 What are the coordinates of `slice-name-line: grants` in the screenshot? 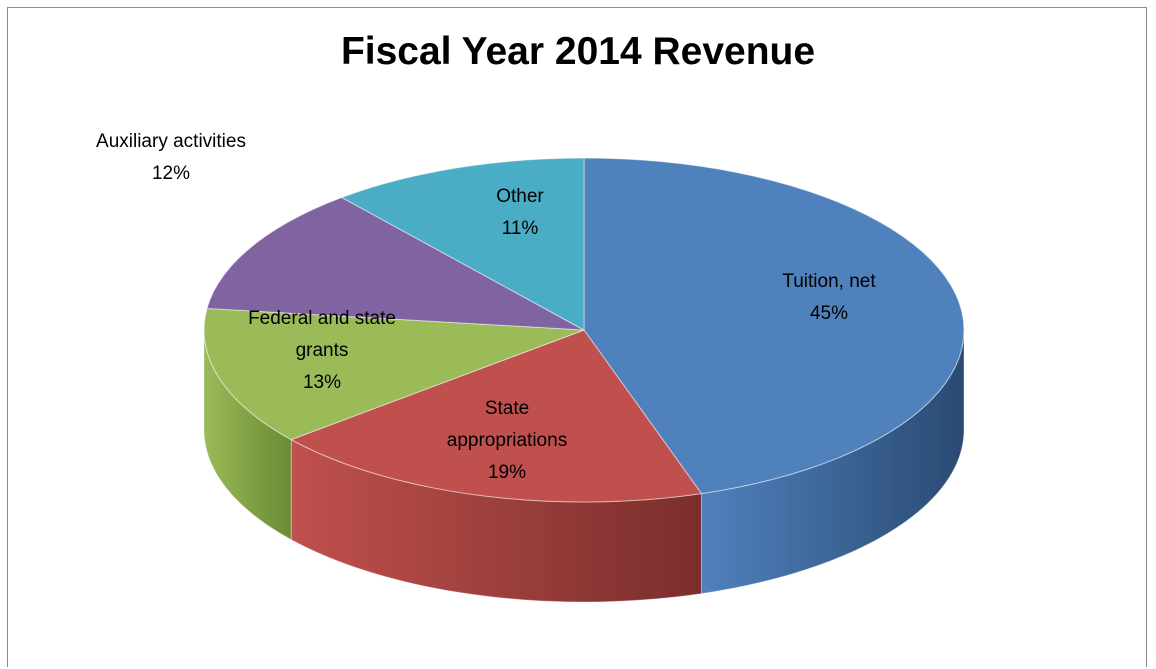 It's located at (322, 350).